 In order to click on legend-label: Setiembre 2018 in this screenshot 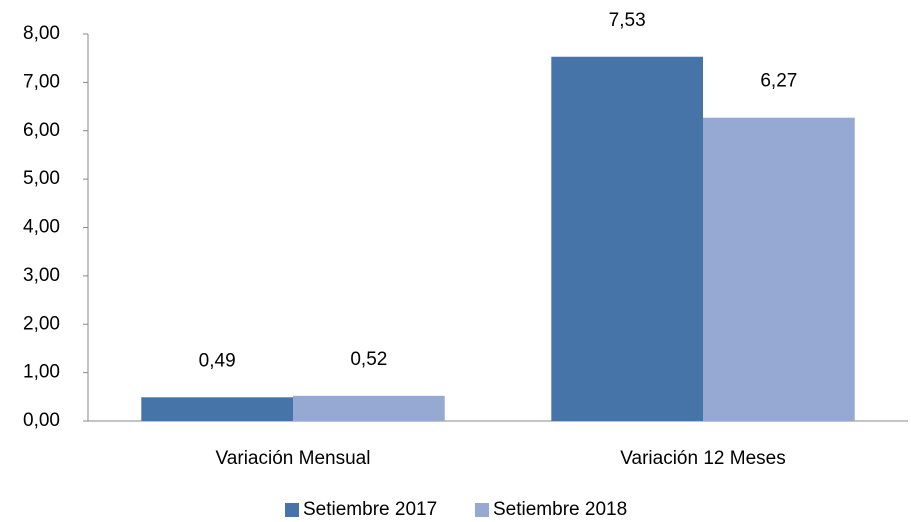, I will do `click(560, 509)`.